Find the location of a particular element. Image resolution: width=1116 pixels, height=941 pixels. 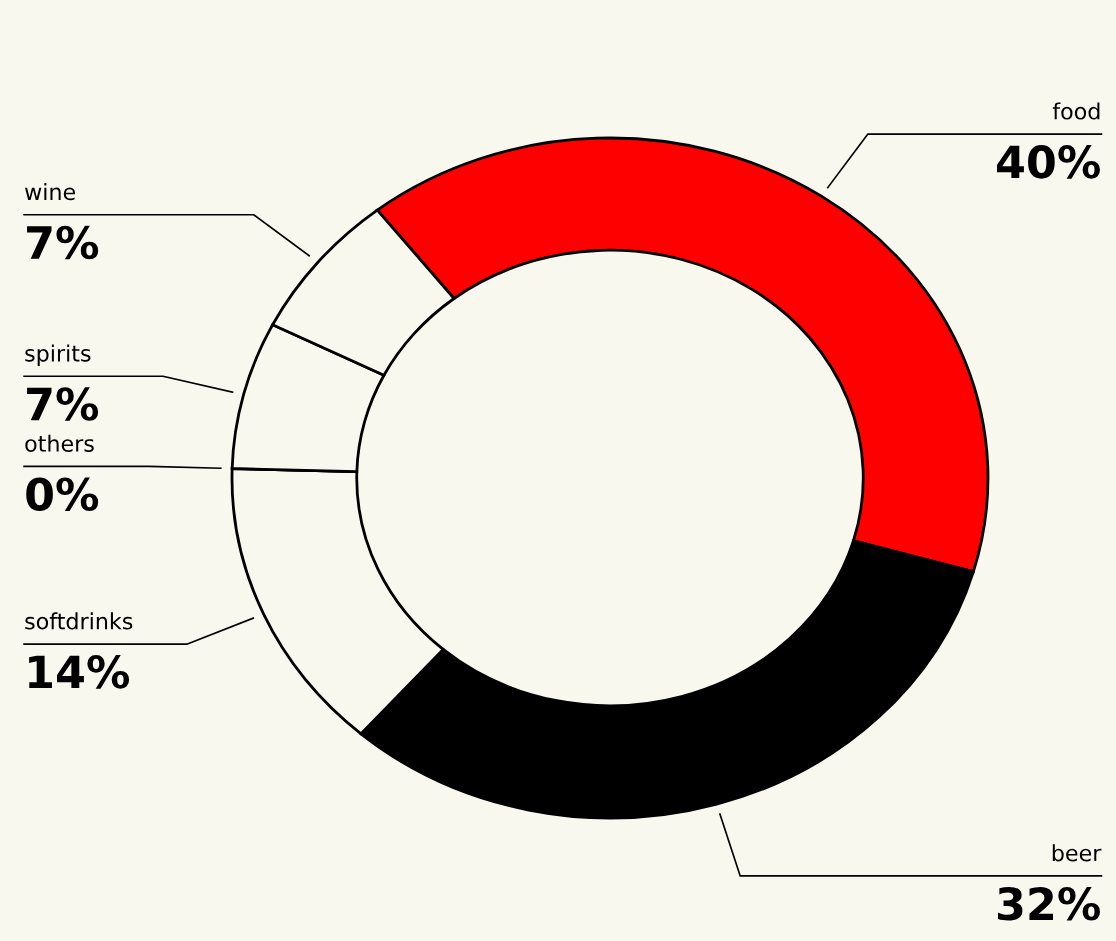

data-label: 14% is located at coordinates (79, 672).